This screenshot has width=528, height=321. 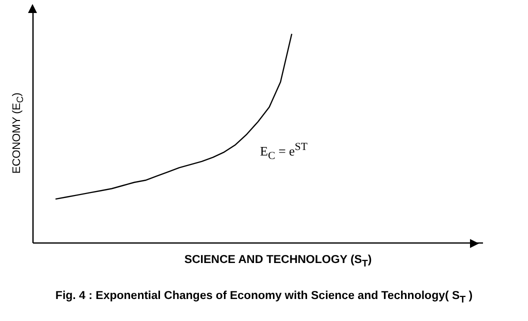 What do you see at coordinates (264, 298) in the screenshot?
I see `text: Fig. 4 : Exponential Changes of Economy with Science and Technology( S$_{T}$ )` at bounding box center [264, 298].